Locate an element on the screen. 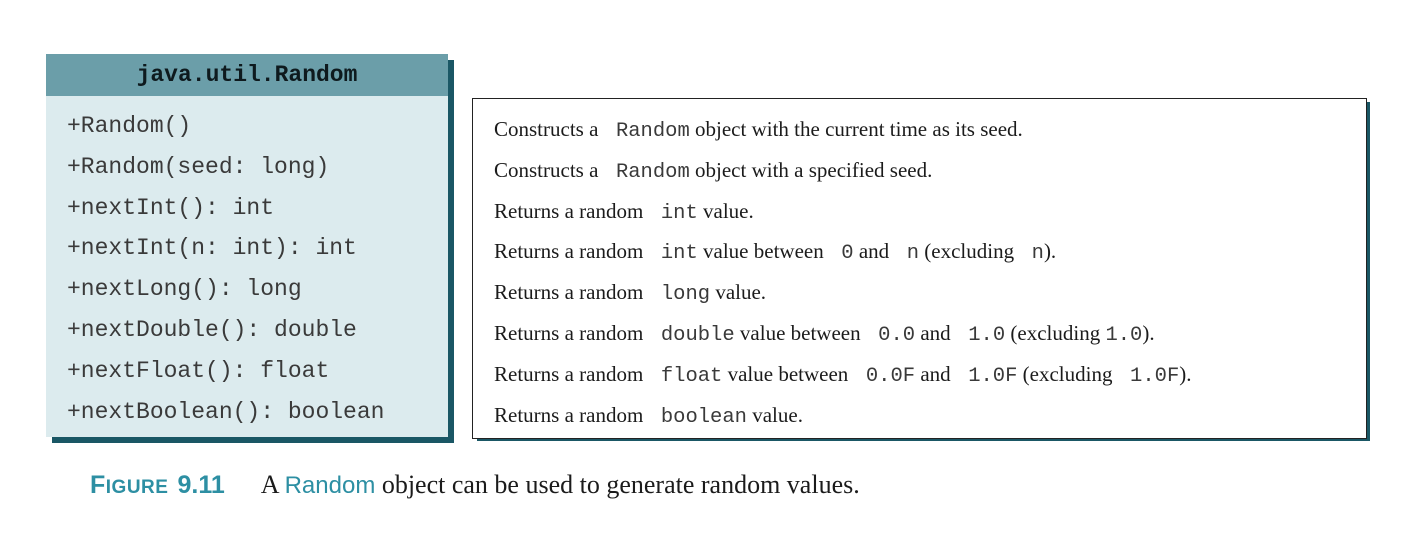 This screenshot has height=535, width=1416. method-description: Returns a random long value. is located at coordinates (919, 292).